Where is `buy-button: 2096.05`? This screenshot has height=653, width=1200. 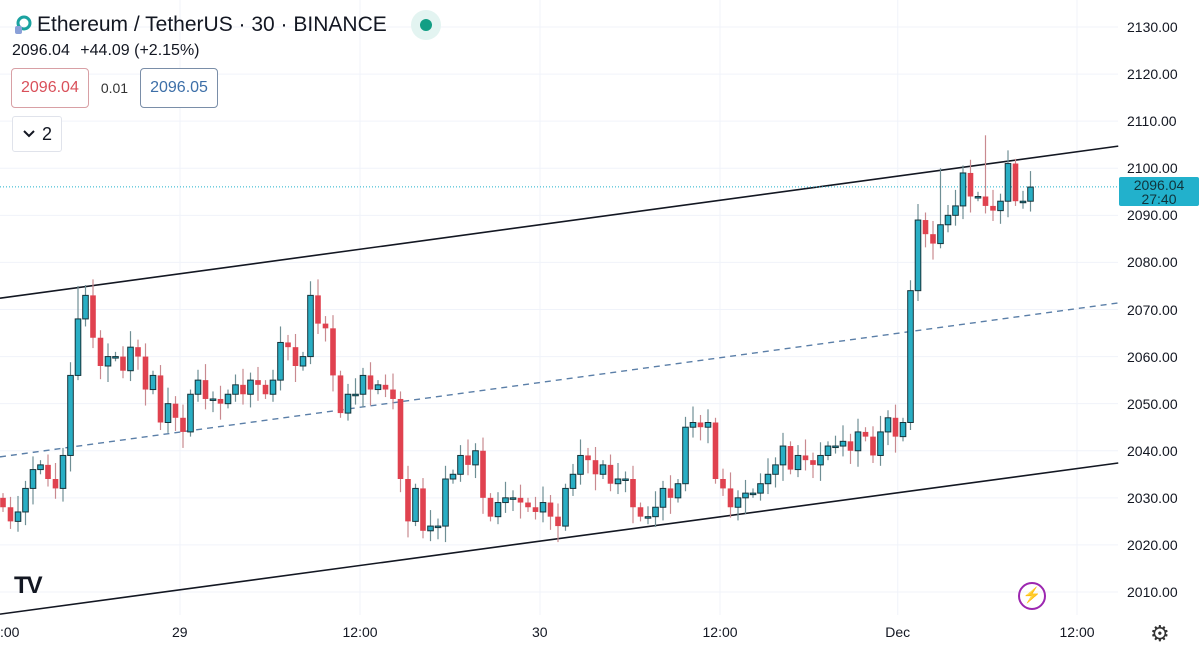 buy-button: 2096.05 is located at coordinates (179, 88).